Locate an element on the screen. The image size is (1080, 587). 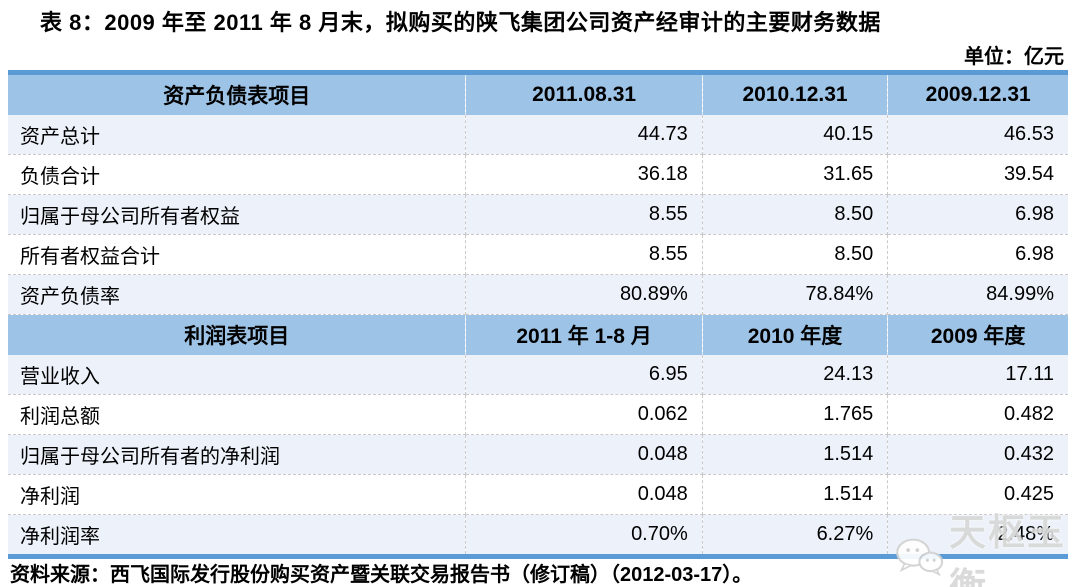
table-cell: 46.53 is located at coordinates (977, 135).